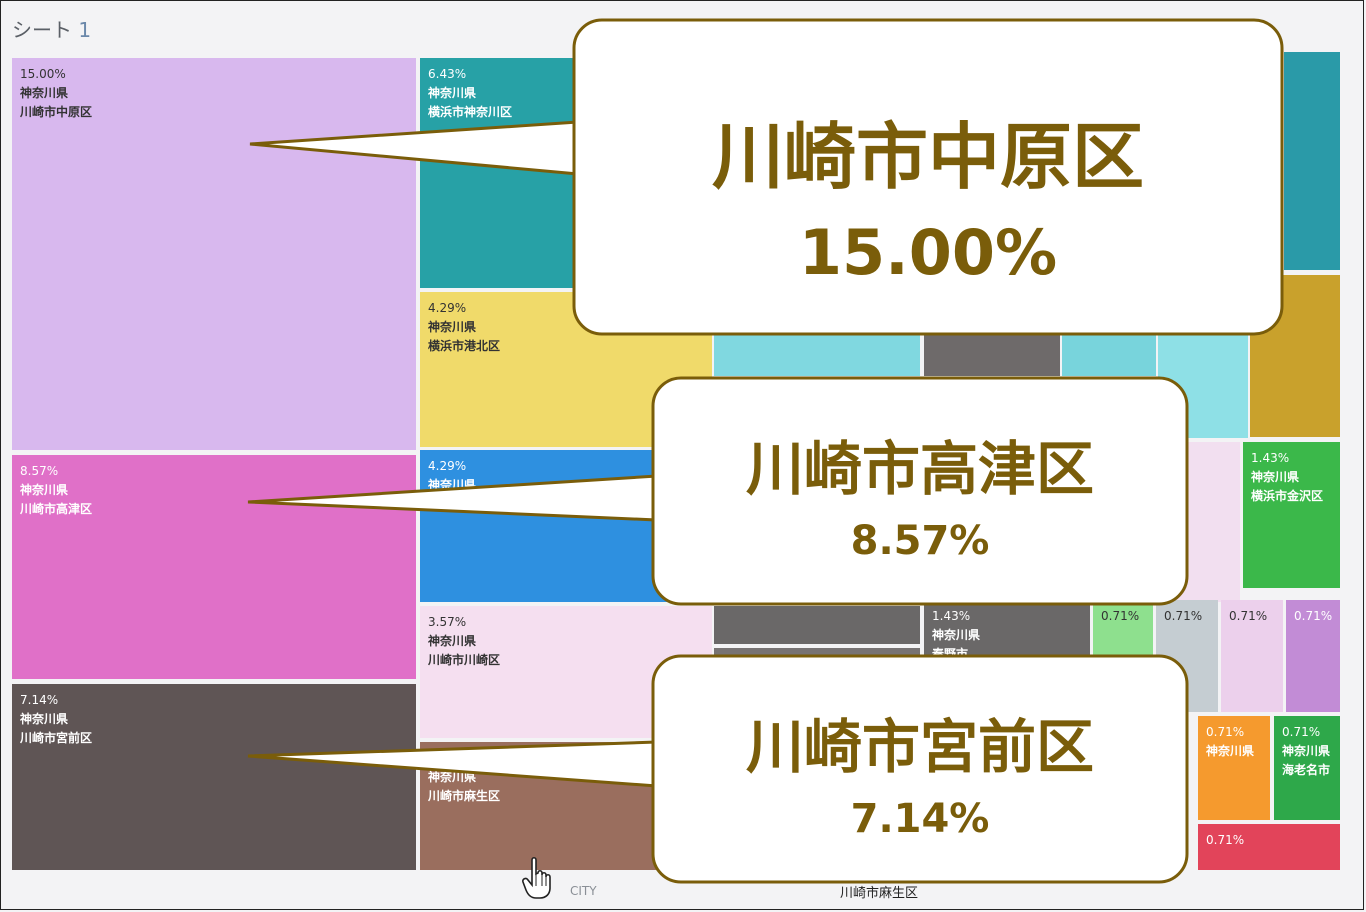 This screenshot has width=1366, height=912. Describe the element at coordinates (447, 74) in the screenshot. I see `treemap-cell-percent: 6.43%` at that location.